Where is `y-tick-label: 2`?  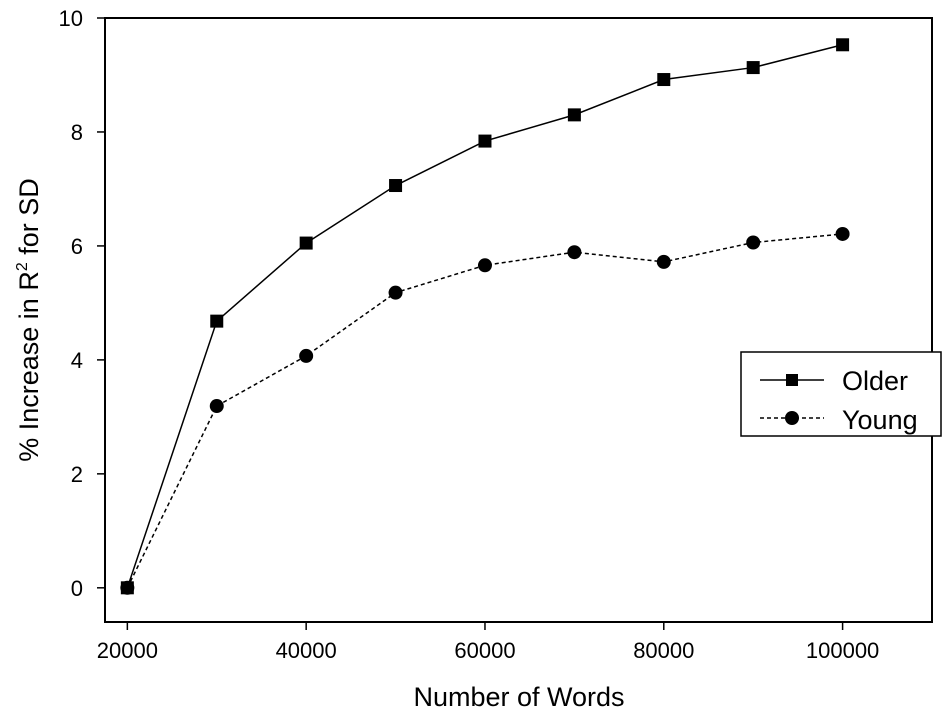 y-tick-label: 2 is located at coordinates (77, 474).